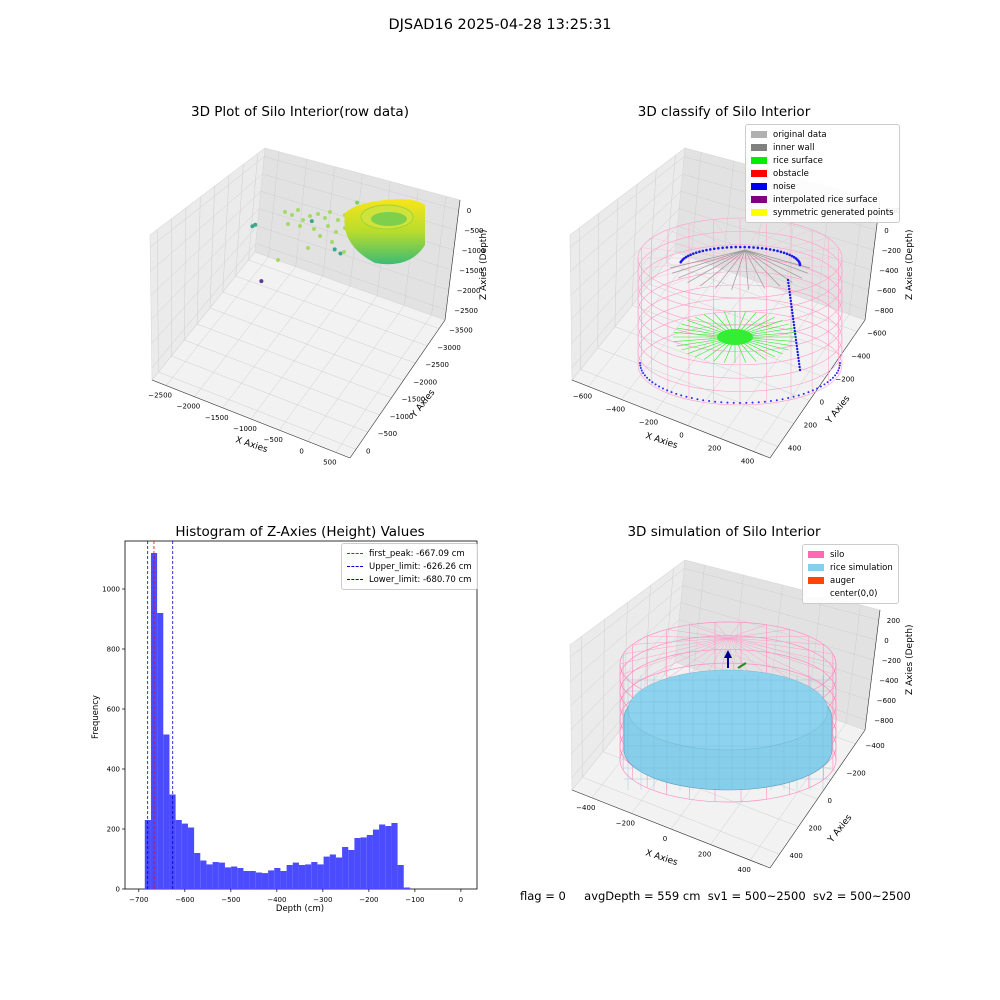 The width and height of the screenshot is (1000, 1000). I want to click on legend-swatch, so click(759, 147).